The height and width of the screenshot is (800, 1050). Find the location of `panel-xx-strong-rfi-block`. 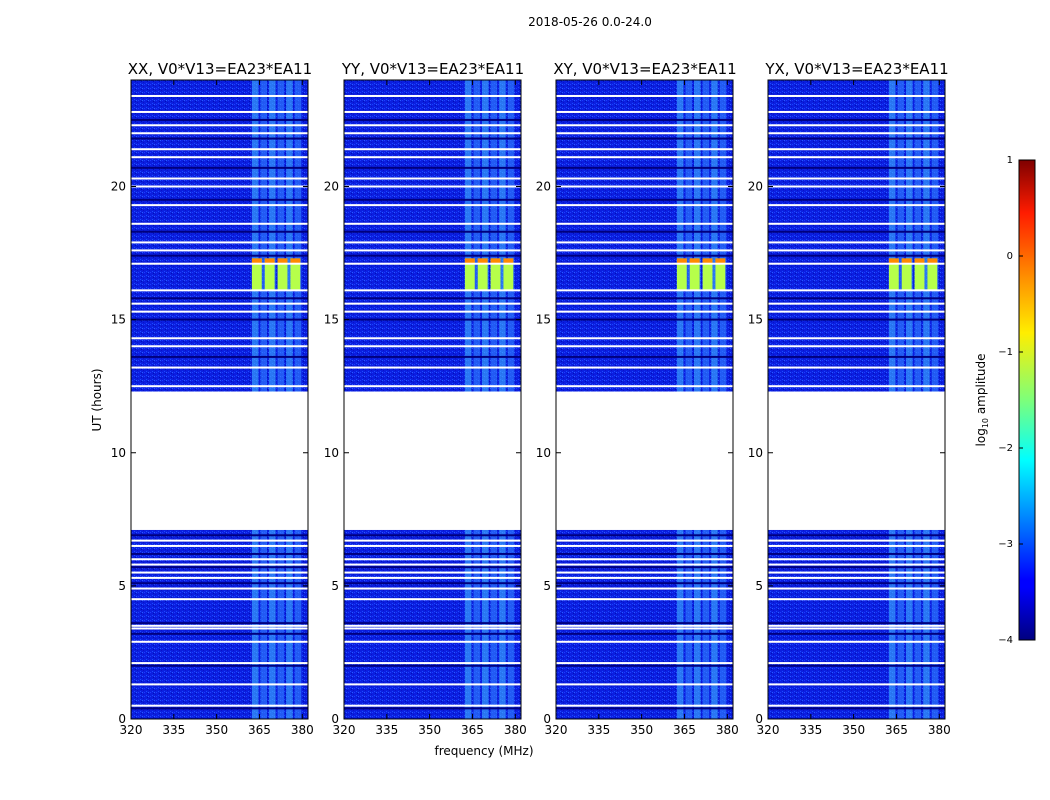

panel-xx-strong-rfi-block is located at coordinates (295, 274).